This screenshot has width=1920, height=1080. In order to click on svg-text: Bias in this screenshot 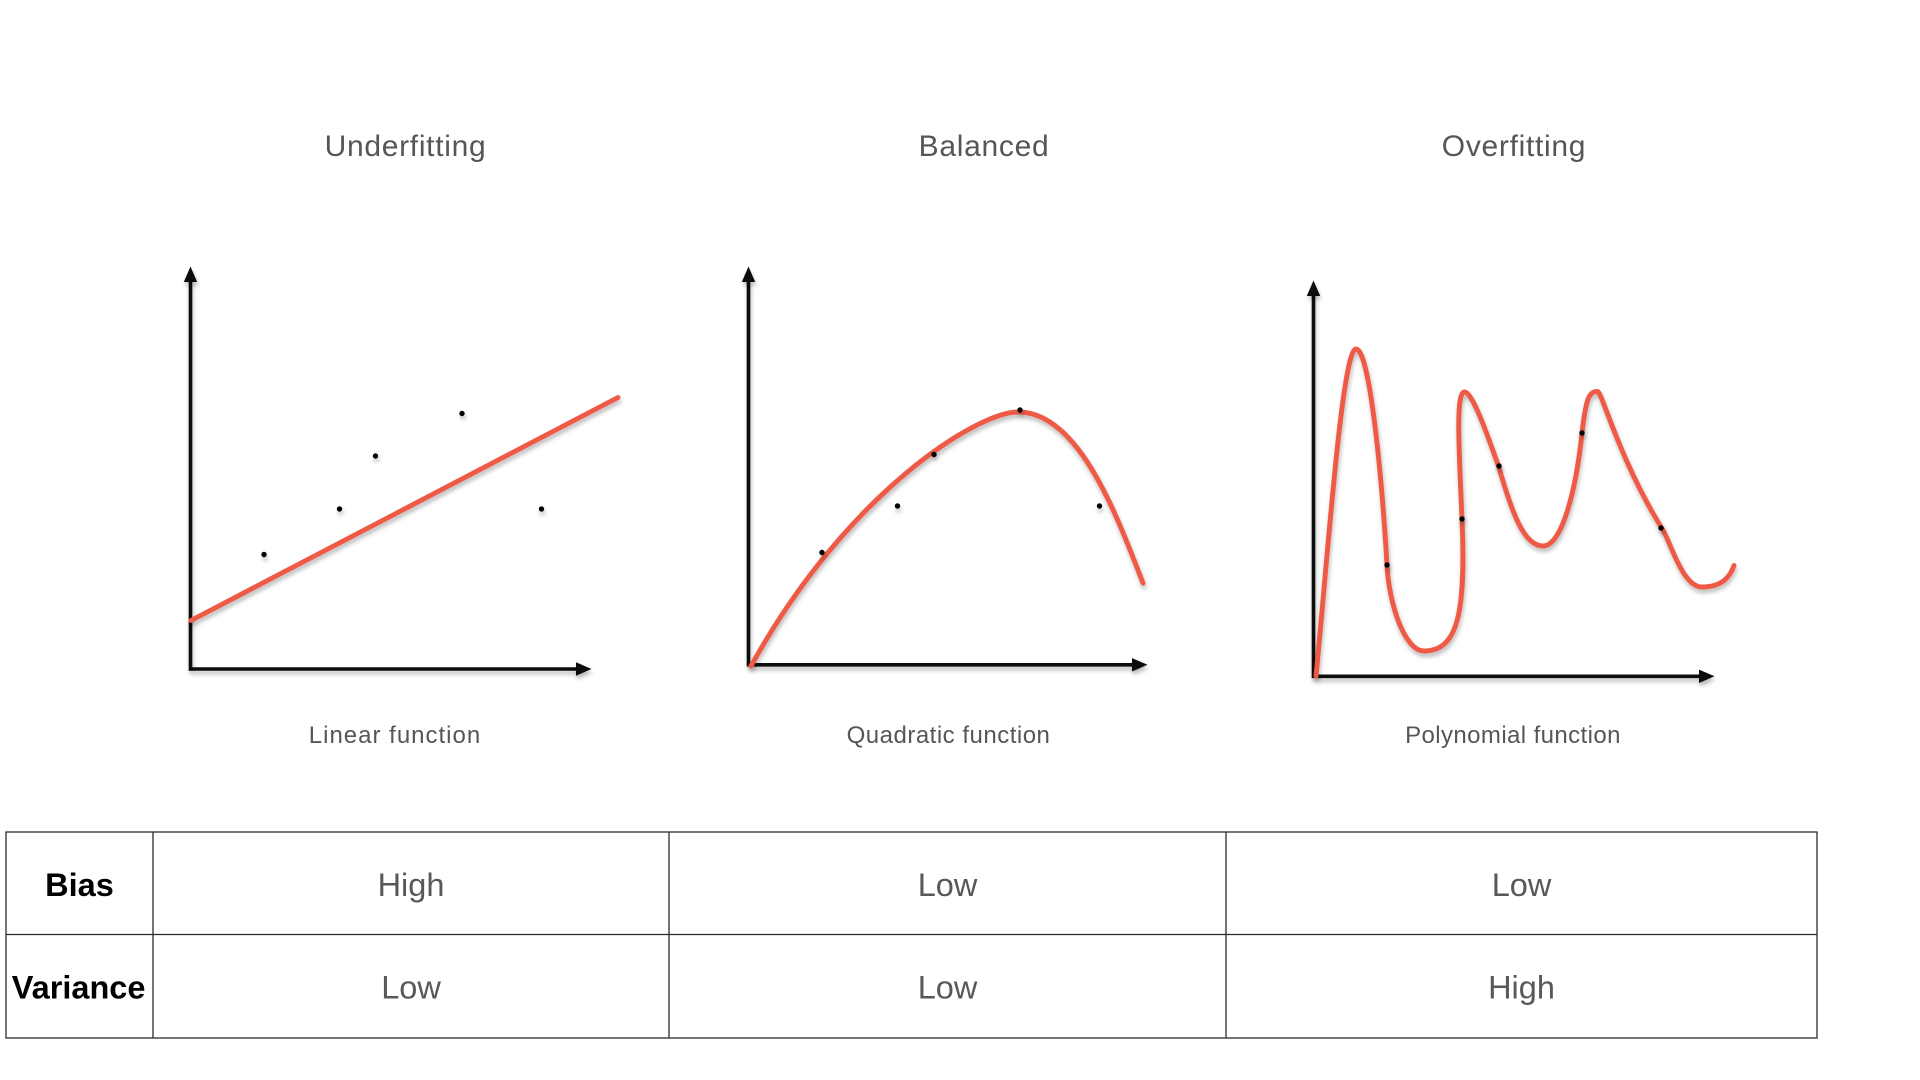, I will do `click(79, 885)`.